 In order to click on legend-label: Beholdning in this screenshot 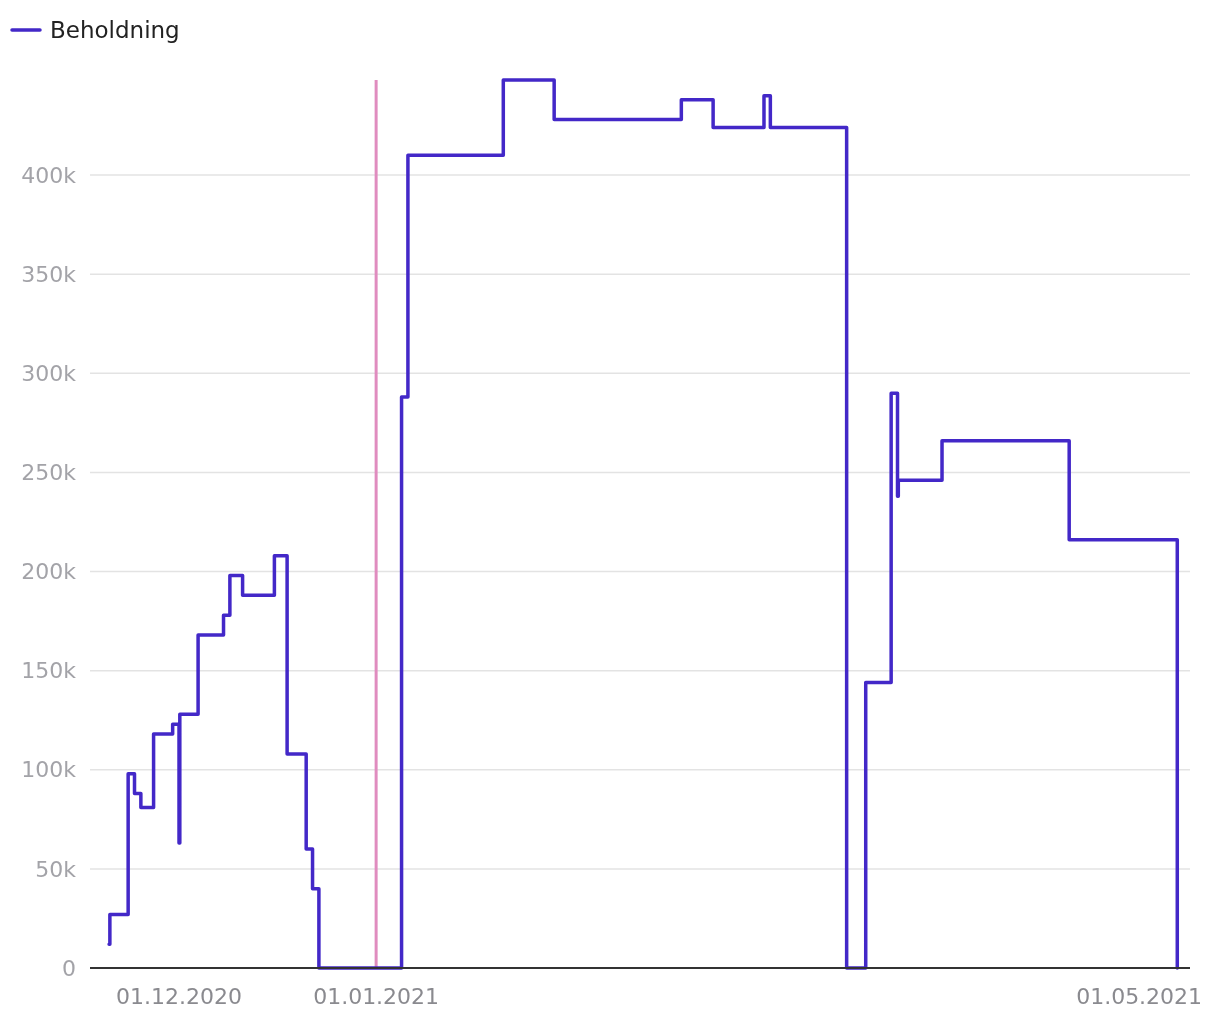, I will do `click(115, 30)`.